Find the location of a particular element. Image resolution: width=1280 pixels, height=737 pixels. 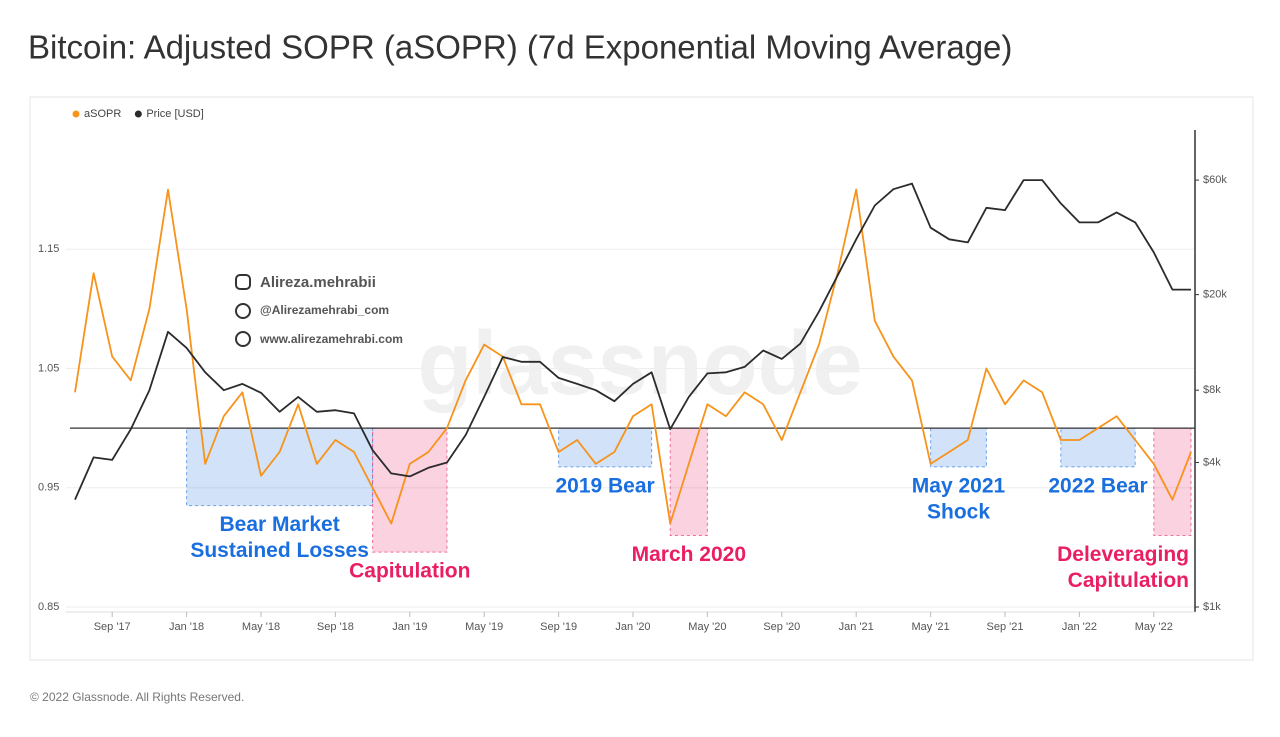

legend-label: Price [USD] is located at coordinates (174, 114).